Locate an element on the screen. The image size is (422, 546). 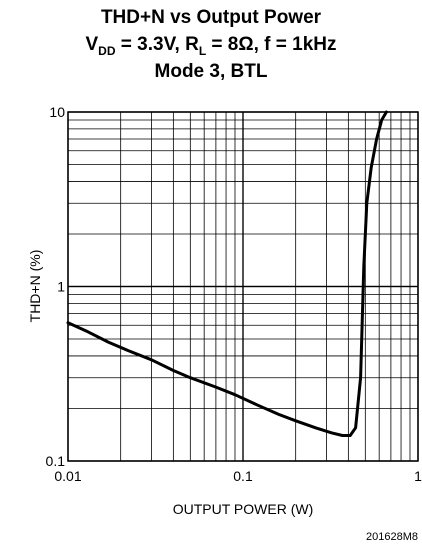
y-tick-labels: 0.1 1 10 is located at coordinates (56, 286).